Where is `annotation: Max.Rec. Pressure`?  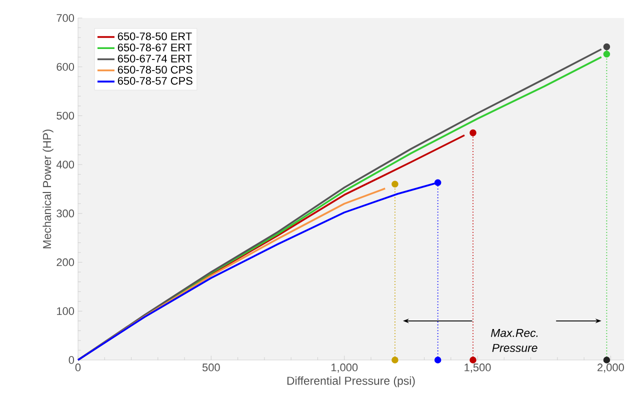
annotation: Max.Rec. Pressure is located at coordinates (514, 340).